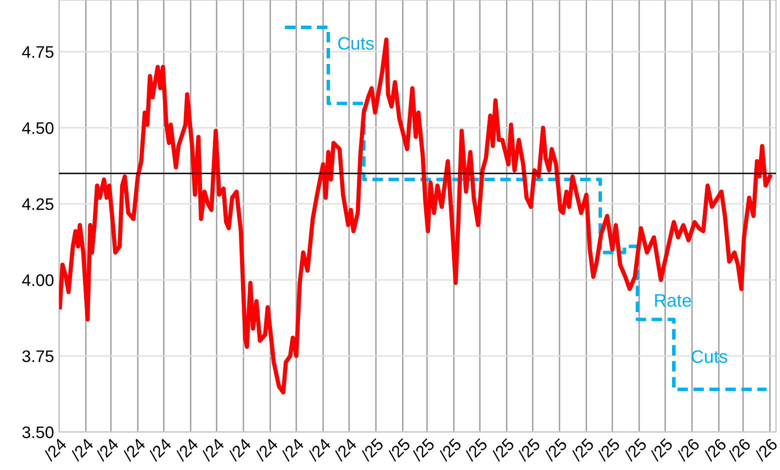  What do you see at coordinates (38, 204) in the screenshot?
I see `y-tick-label: 4.25` at bounding box center [38, 204].